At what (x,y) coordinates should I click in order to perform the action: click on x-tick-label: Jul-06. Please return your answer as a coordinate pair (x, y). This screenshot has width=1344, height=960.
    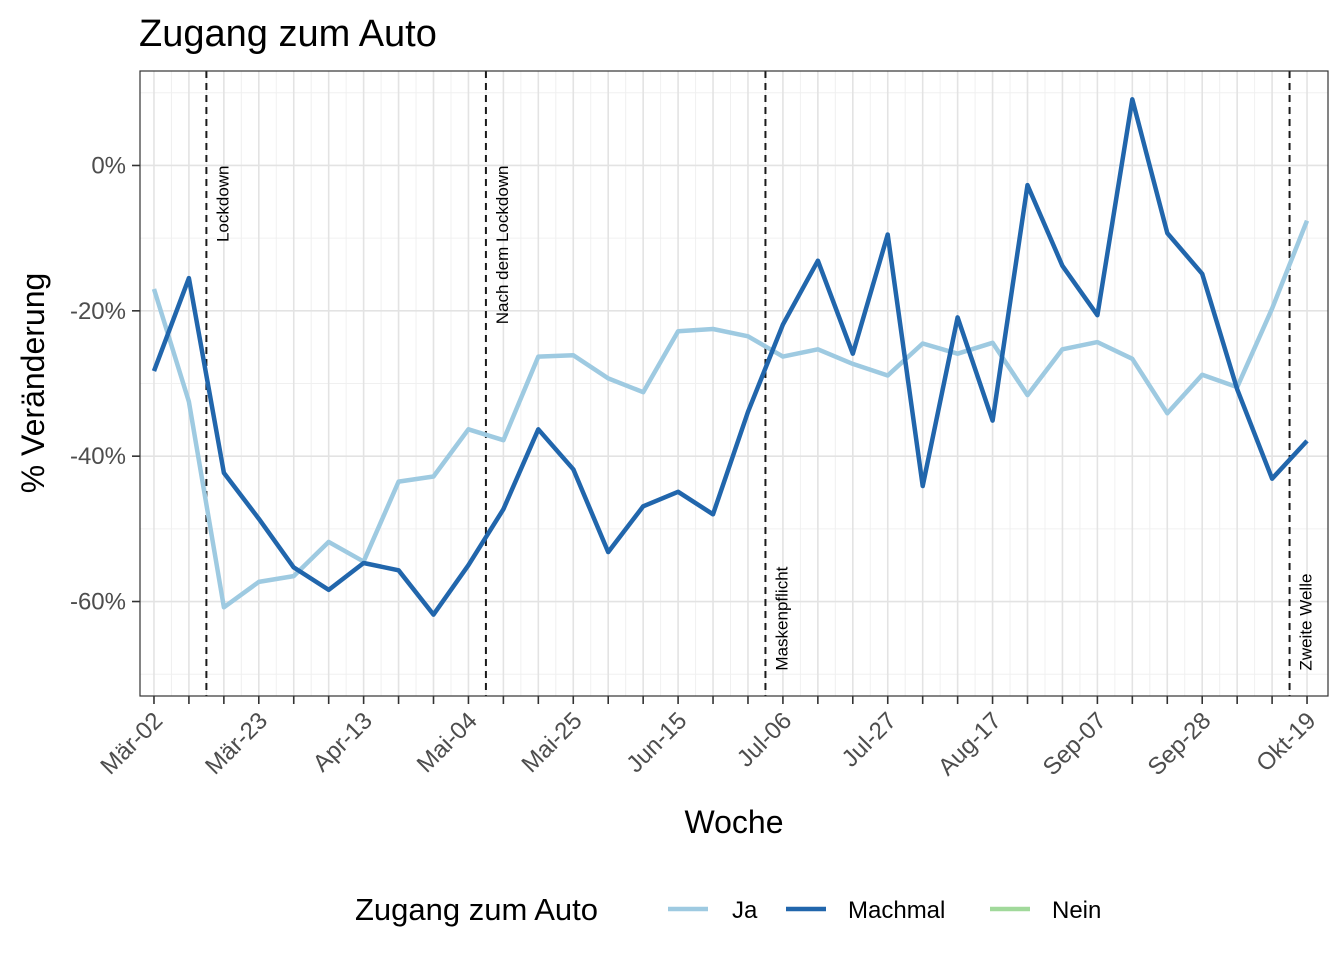
    Looking at the image, I should click on (764, 739).